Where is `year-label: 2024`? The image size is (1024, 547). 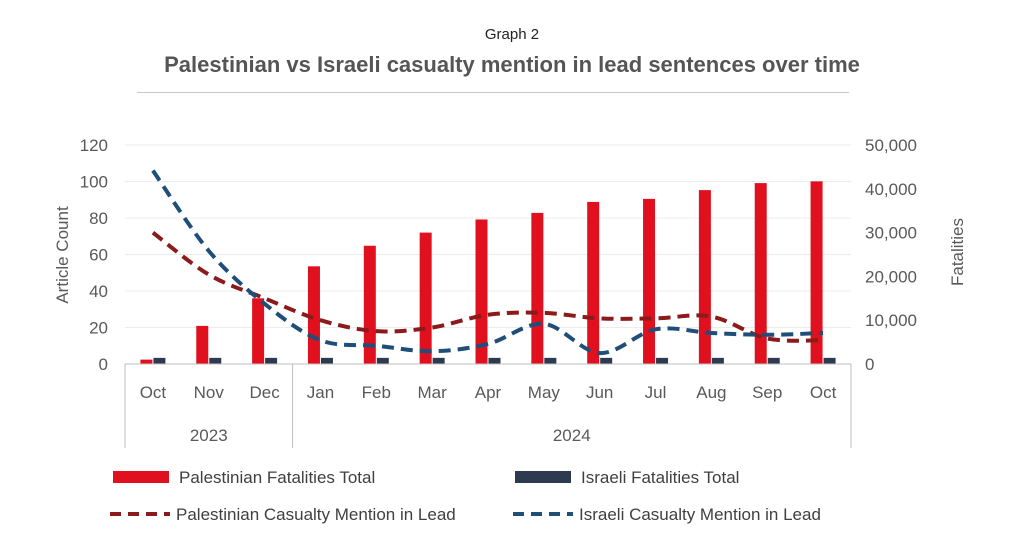 year-label: 2024 is located at coordinates (572, 435).